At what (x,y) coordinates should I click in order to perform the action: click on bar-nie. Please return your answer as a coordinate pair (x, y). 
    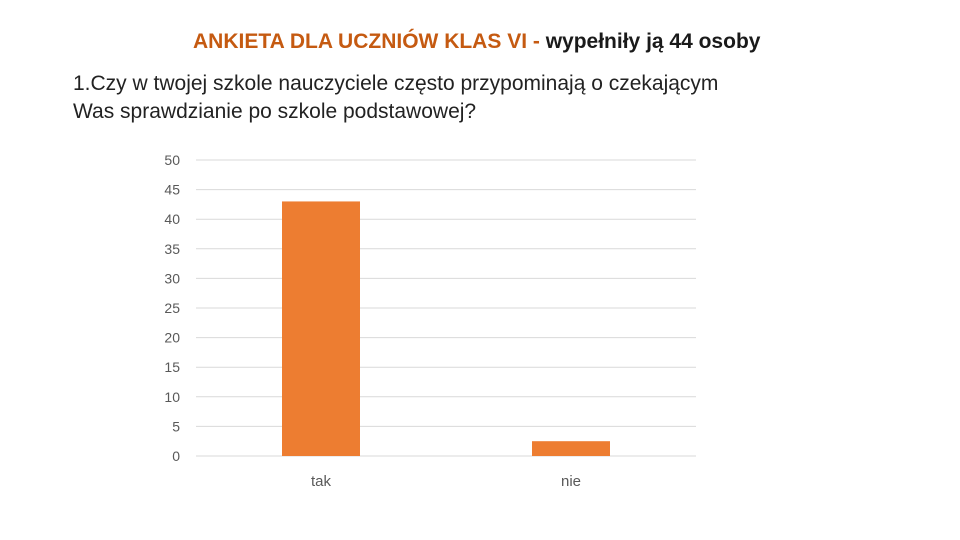
    Looking at the image, I should click on (571, 448).